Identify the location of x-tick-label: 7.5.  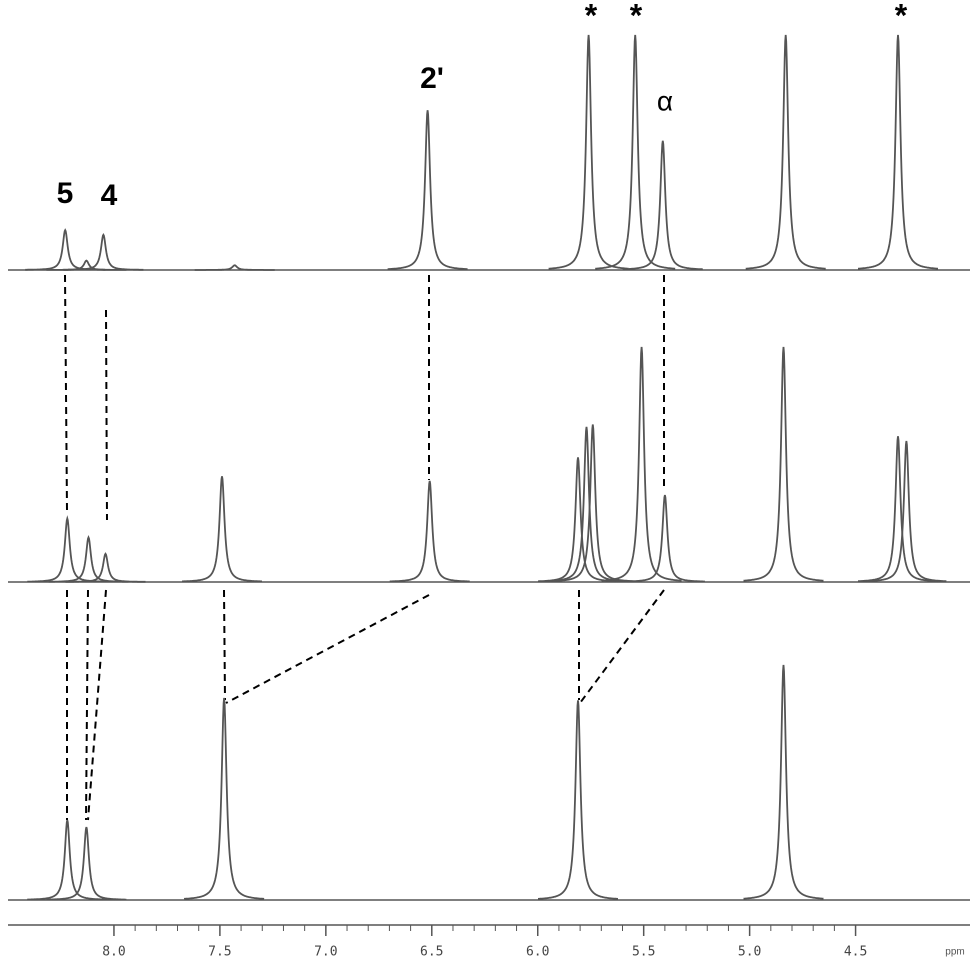
(219, 952).